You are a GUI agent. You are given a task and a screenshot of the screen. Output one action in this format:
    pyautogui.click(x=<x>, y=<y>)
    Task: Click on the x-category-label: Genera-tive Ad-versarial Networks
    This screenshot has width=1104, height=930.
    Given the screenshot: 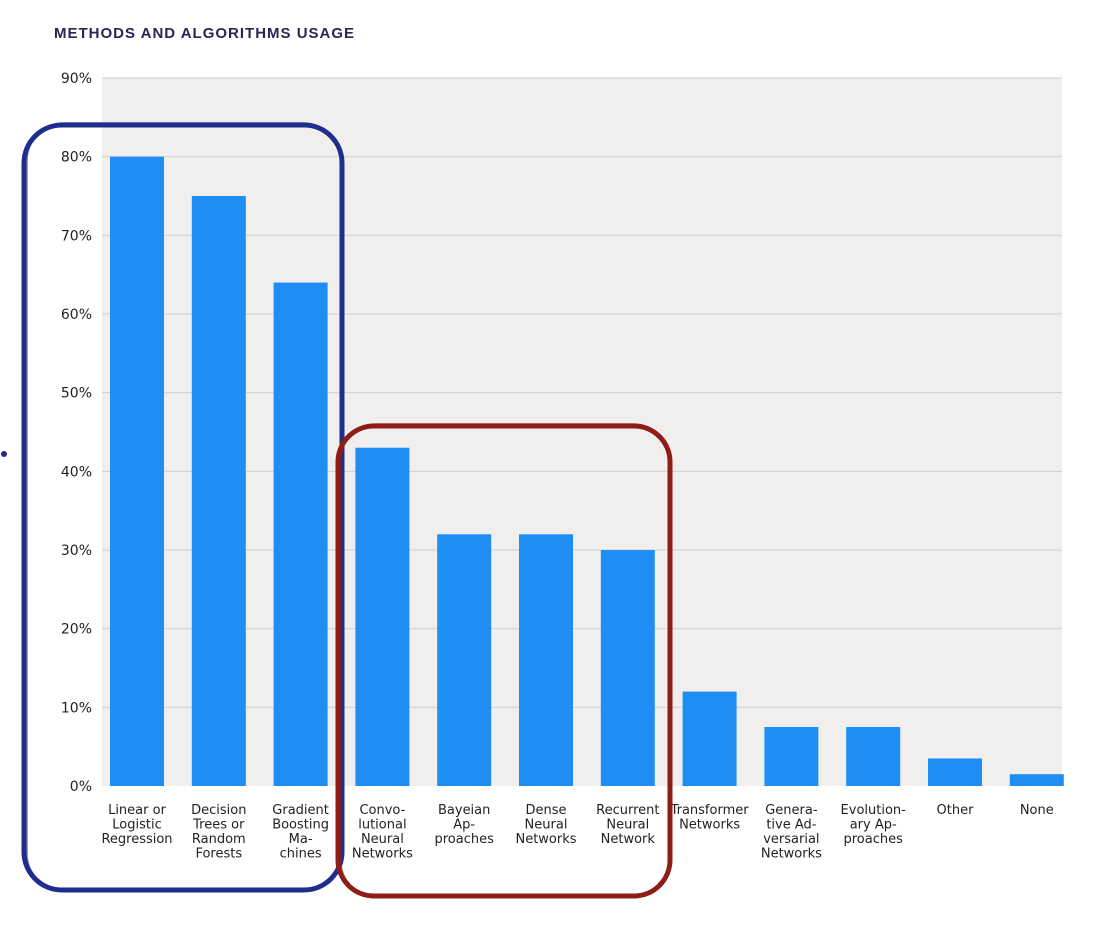 What is the action you would take?
    pyautogui.click(x=791, y=832)
    